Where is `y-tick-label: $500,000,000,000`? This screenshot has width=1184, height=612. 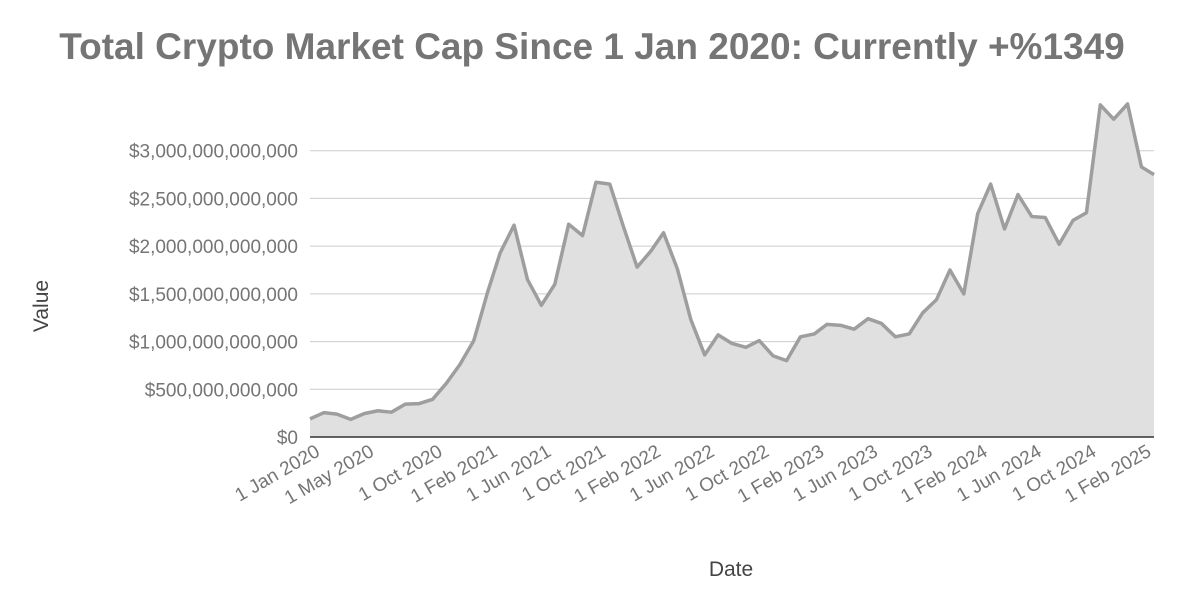
y-tick-label: $500,000,000,000 is located at coordinates (221, 390).